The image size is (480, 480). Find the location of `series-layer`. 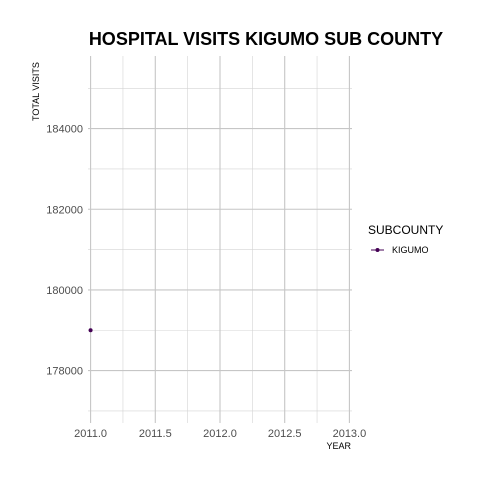

series-layer is located at coordinates (90, 330).